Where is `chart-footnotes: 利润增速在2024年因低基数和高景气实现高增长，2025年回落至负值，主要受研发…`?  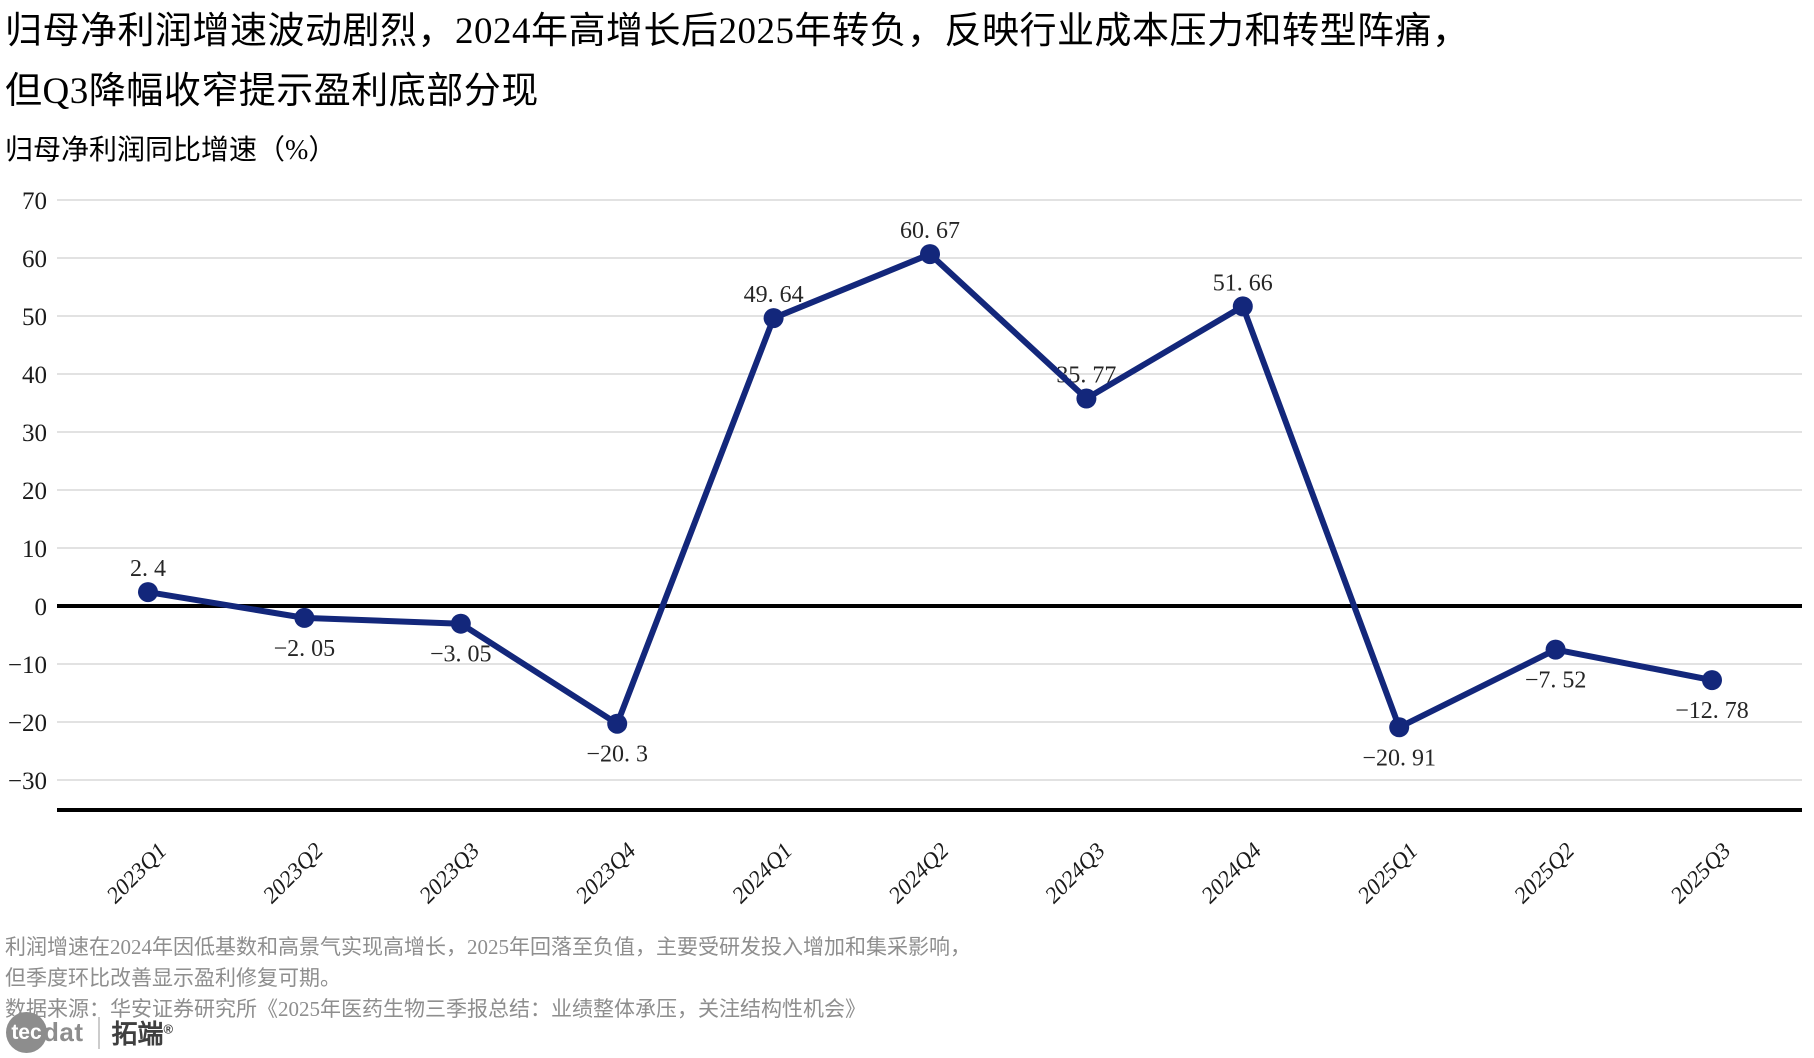
chart-footnotes: 利润增速在2024年因低基数和高景气实现高增长，2025年回落至负值，主要受研发… is located at coordinates (488, 978).